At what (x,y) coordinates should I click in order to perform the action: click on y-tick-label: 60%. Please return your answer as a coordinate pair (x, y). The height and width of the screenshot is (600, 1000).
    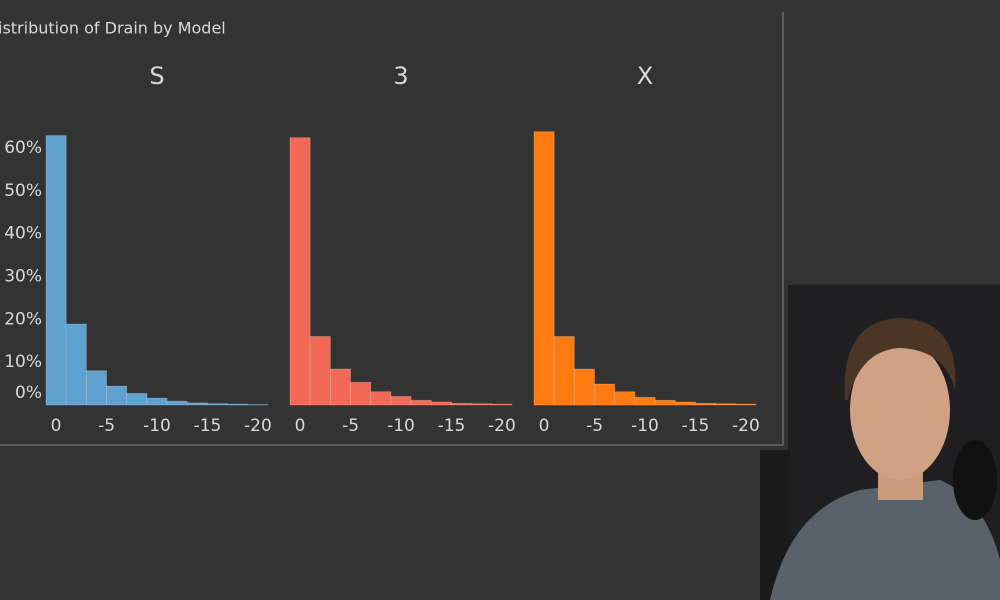
    Looking at the image, I should click on (23, 148).